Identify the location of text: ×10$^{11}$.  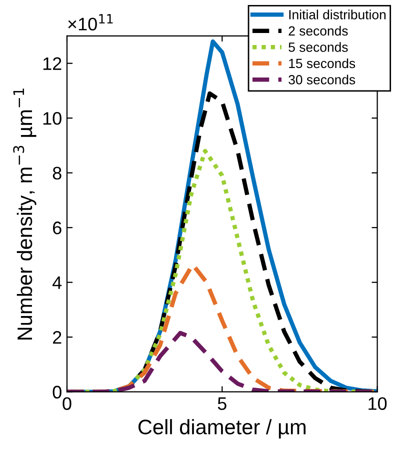
(90, 22).